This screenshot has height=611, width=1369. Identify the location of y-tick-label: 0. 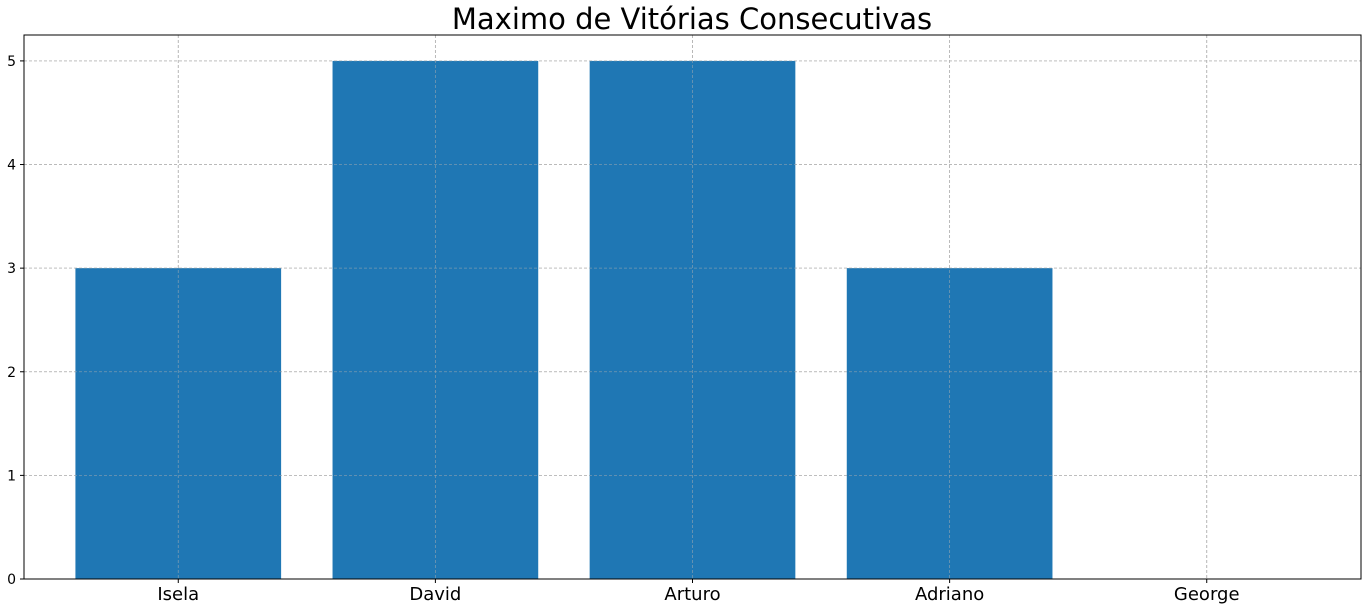
(11, 580).